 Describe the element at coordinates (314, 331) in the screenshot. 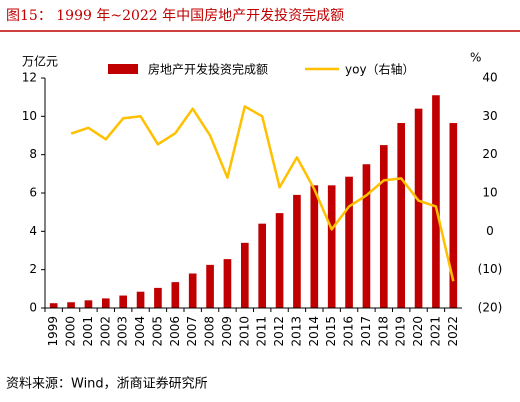

I see `x-tick-label: 2014` at that location.